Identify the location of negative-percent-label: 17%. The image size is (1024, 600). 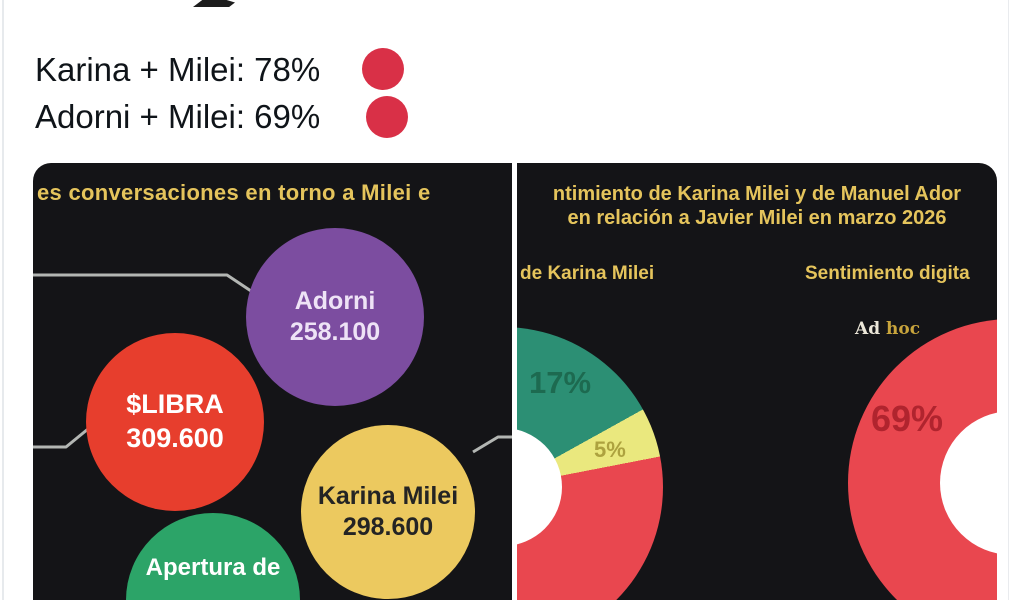
(560, 382).